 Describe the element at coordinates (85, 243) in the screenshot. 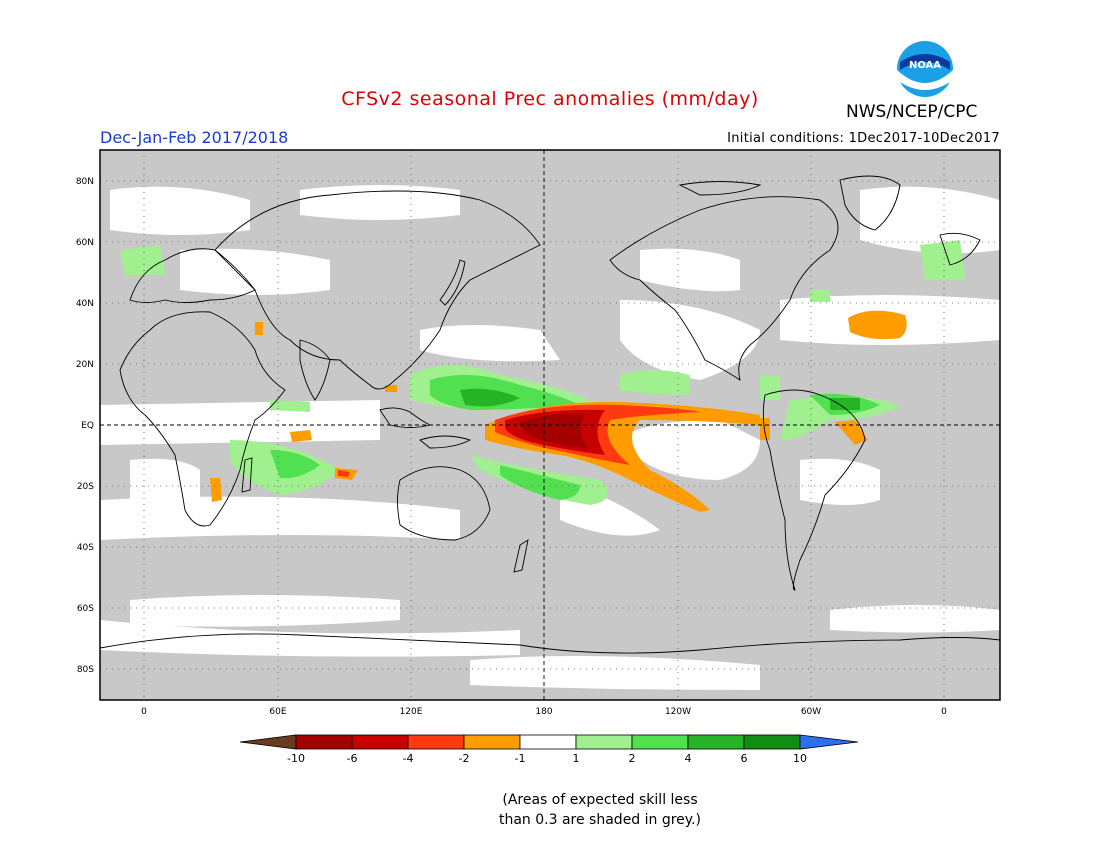

I see `lat-label: 60N` at that location.